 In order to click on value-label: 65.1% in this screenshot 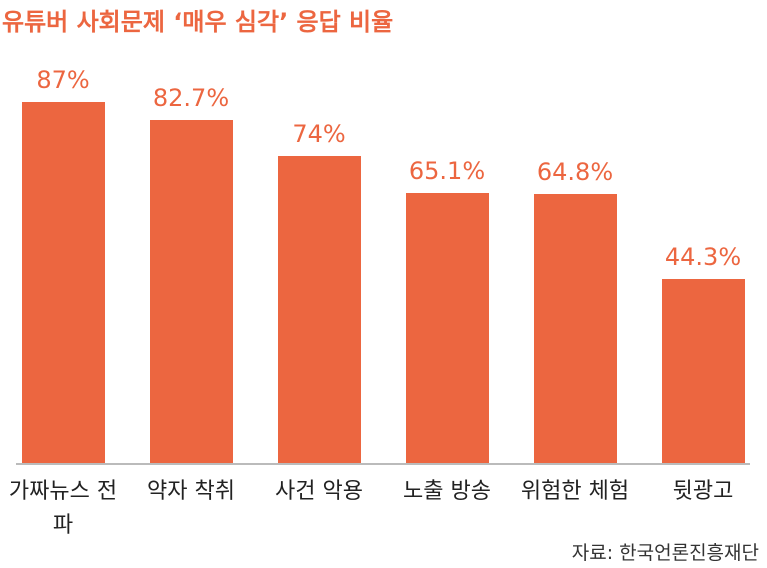, I will do `click(447, 170)`.